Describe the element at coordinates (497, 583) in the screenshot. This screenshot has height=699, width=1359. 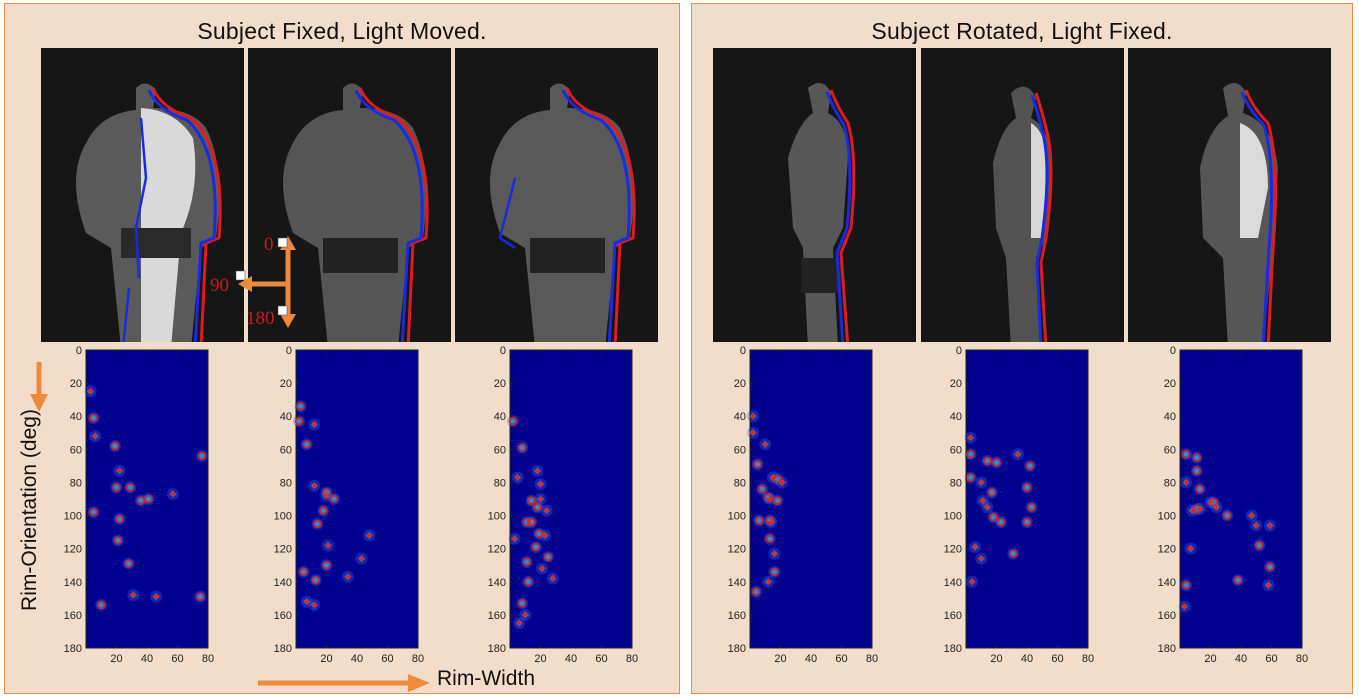
I see `y-tick-label: 140` at that location.